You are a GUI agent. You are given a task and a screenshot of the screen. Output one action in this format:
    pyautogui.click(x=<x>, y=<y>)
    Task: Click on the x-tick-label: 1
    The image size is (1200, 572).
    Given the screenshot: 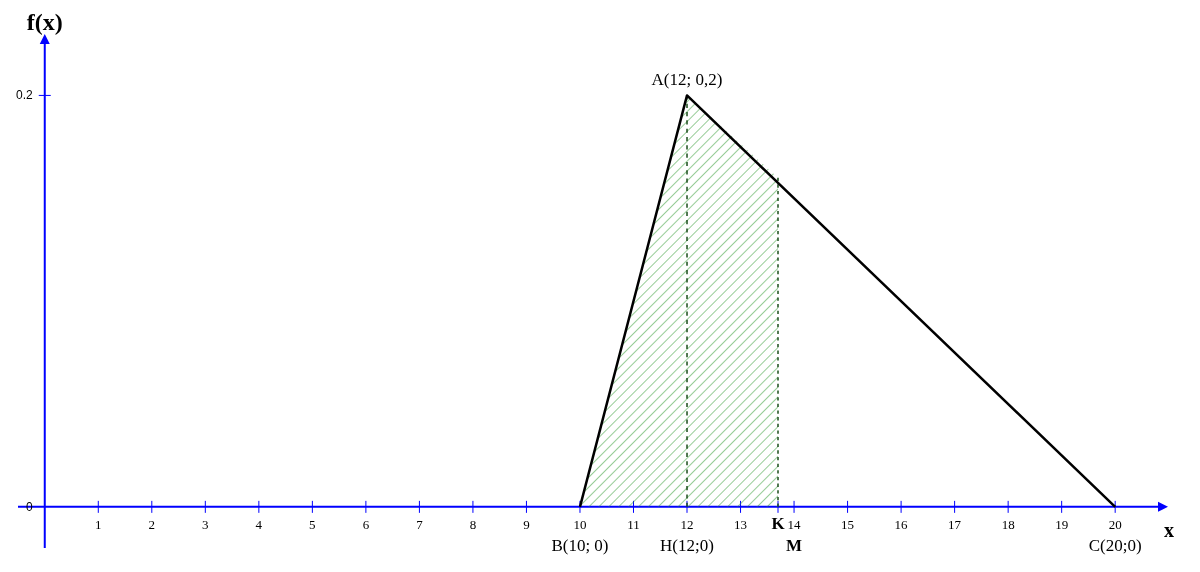 What is the action you would take?
    pyautogui.click(x=98, y=524)
    